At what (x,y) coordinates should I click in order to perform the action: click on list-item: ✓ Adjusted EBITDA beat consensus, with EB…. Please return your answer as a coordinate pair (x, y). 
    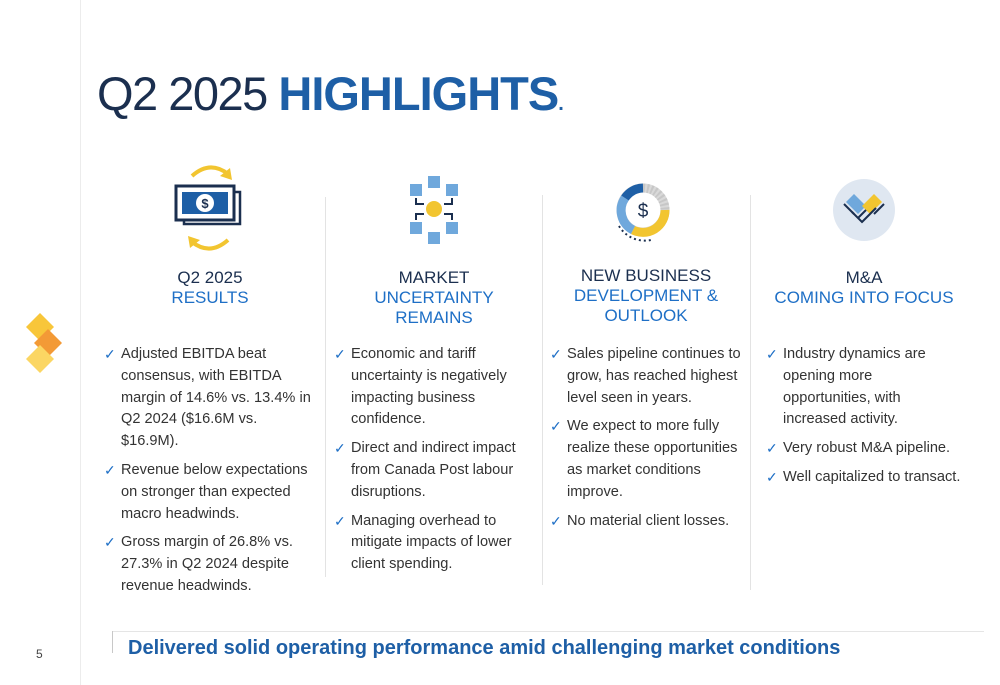
    Looking at the image, I should click on (210, 398).